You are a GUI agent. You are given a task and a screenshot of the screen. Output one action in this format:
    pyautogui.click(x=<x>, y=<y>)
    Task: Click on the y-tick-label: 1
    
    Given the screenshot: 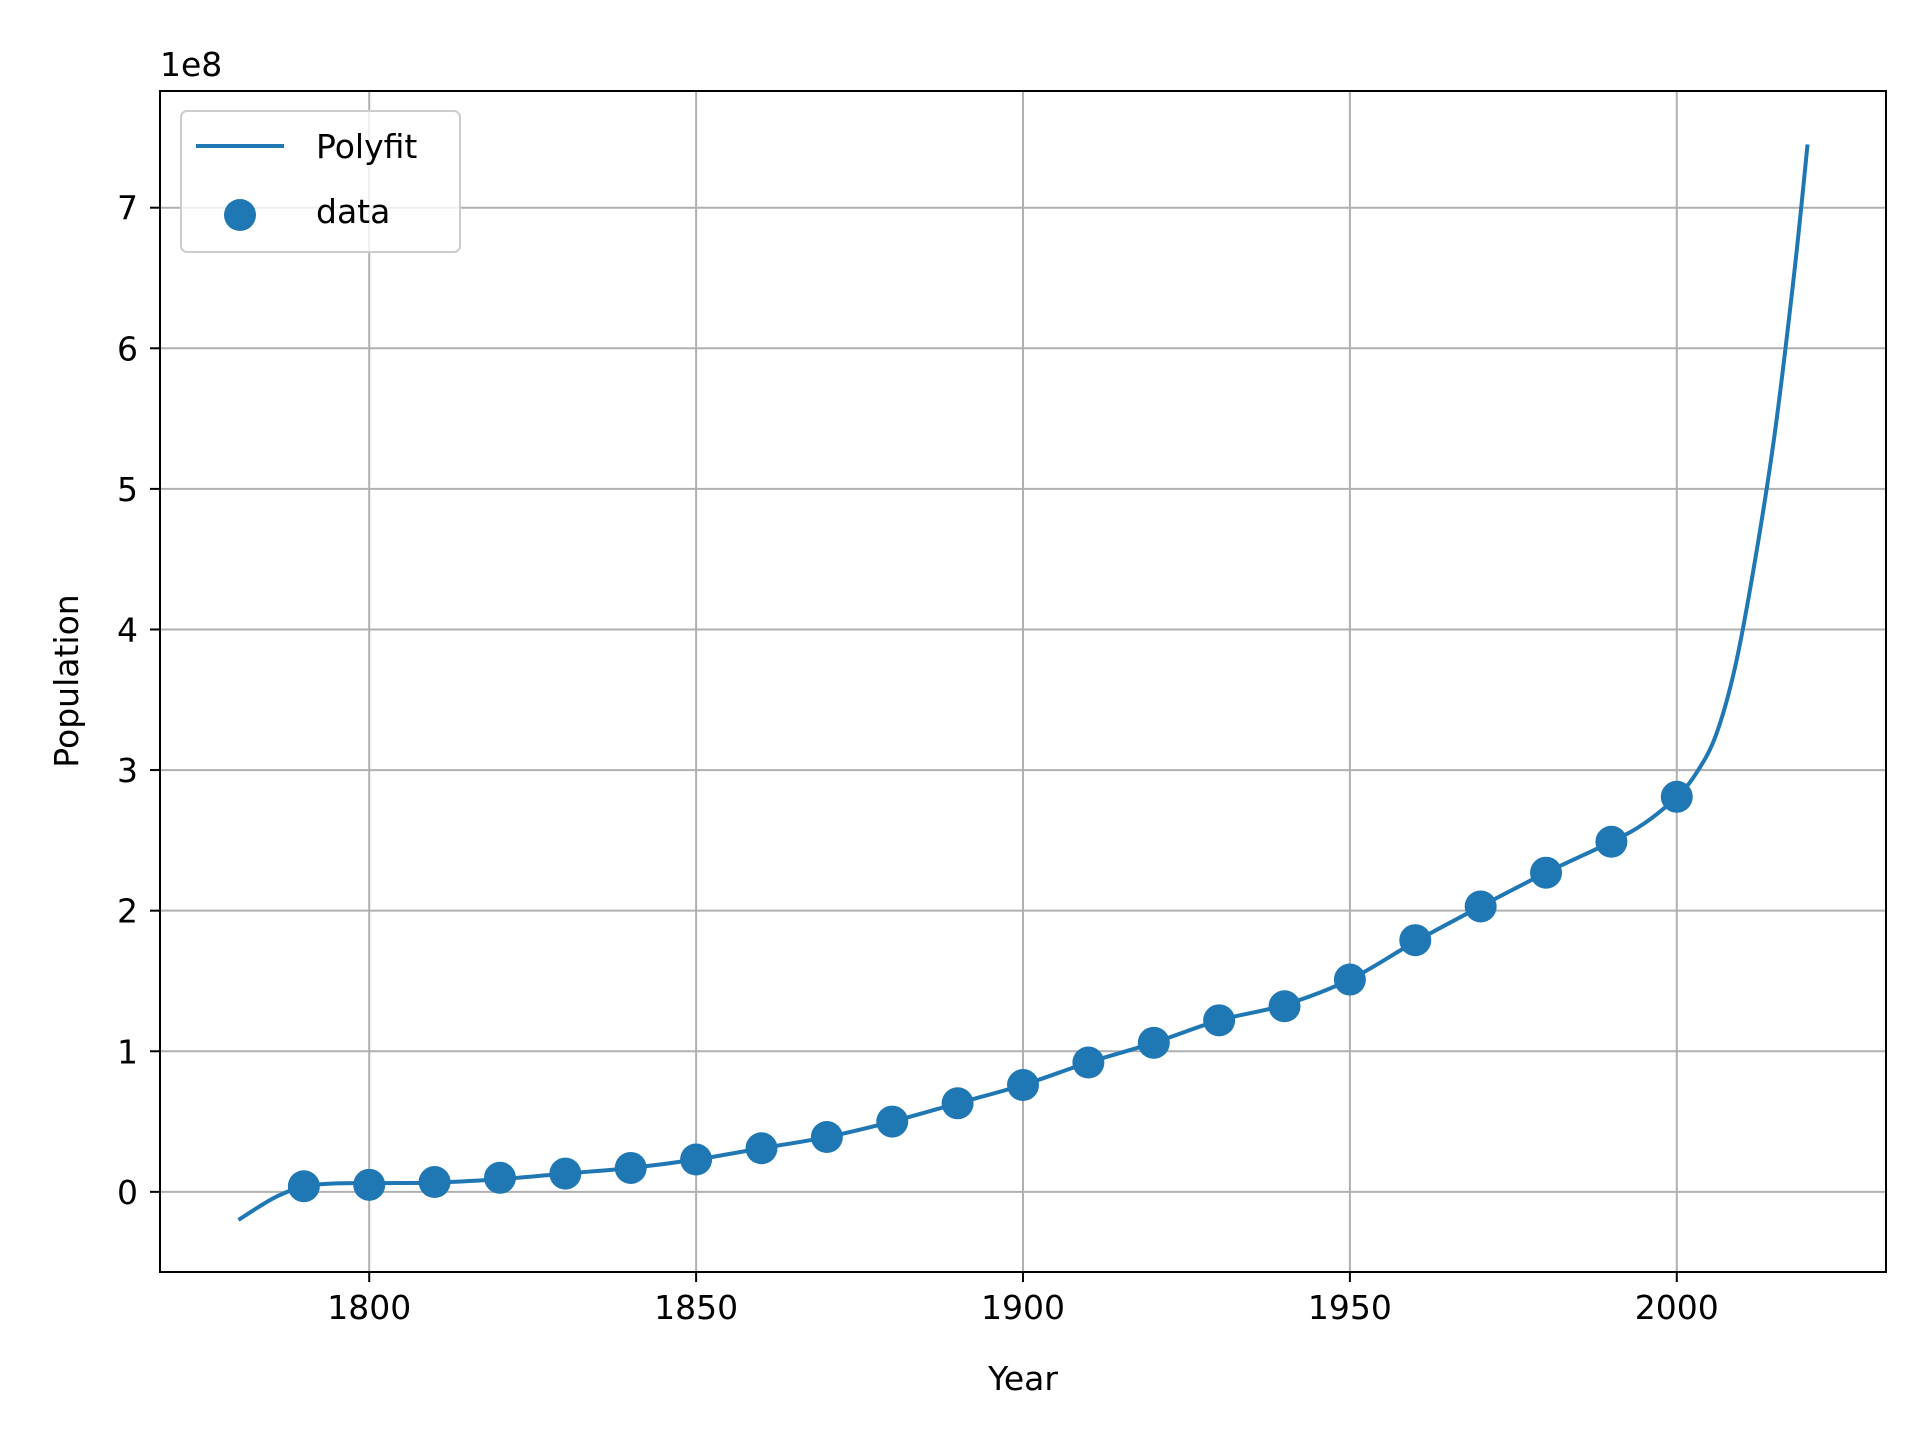 What is the action you would take?
    pyautogui.click(x=127, y=1051)
    